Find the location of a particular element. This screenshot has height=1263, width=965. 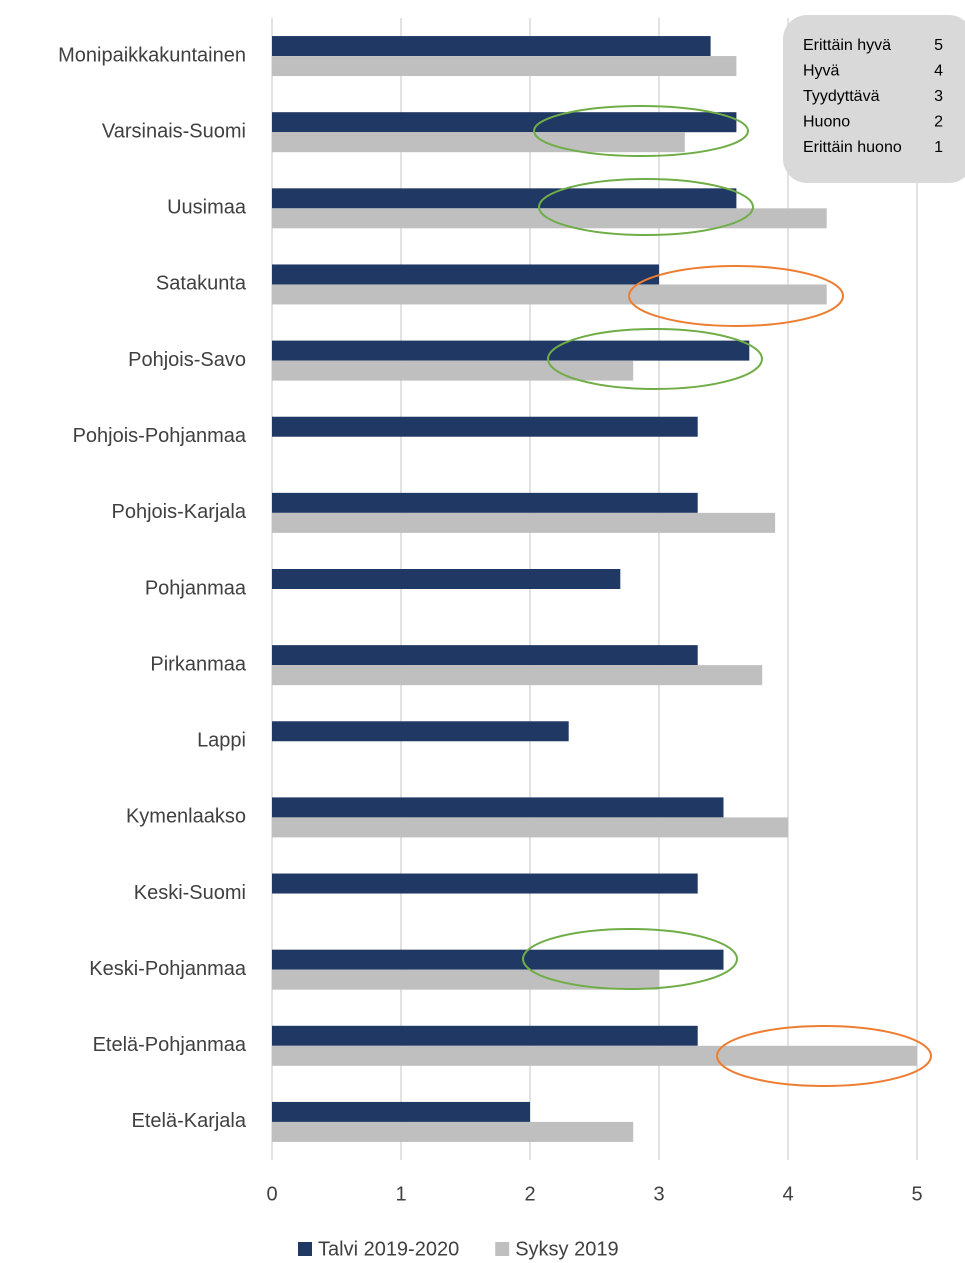

y-tick-label: Kymenlaakso is located at coordinates (186, 817).